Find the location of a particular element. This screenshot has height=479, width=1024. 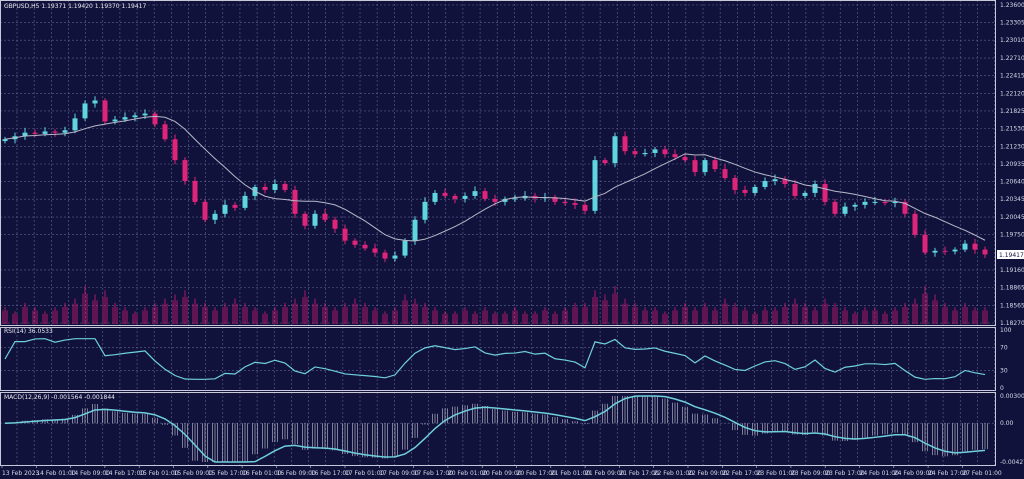

macd-histogram is located at coordinates (500, 429).